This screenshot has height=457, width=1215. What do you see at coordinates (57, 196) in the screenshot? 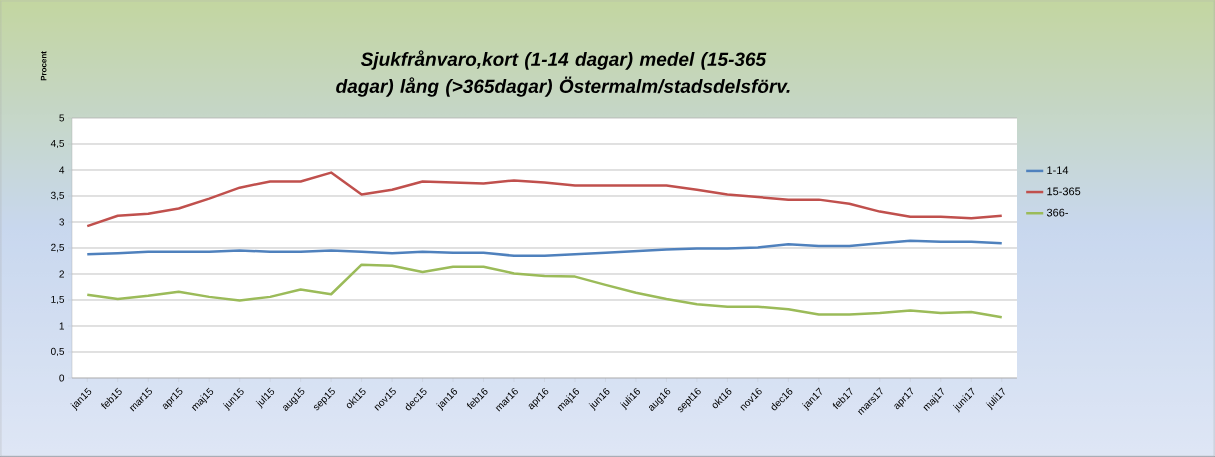
I see `y-tick-label: 3,5` at bounding box center [57, 196].